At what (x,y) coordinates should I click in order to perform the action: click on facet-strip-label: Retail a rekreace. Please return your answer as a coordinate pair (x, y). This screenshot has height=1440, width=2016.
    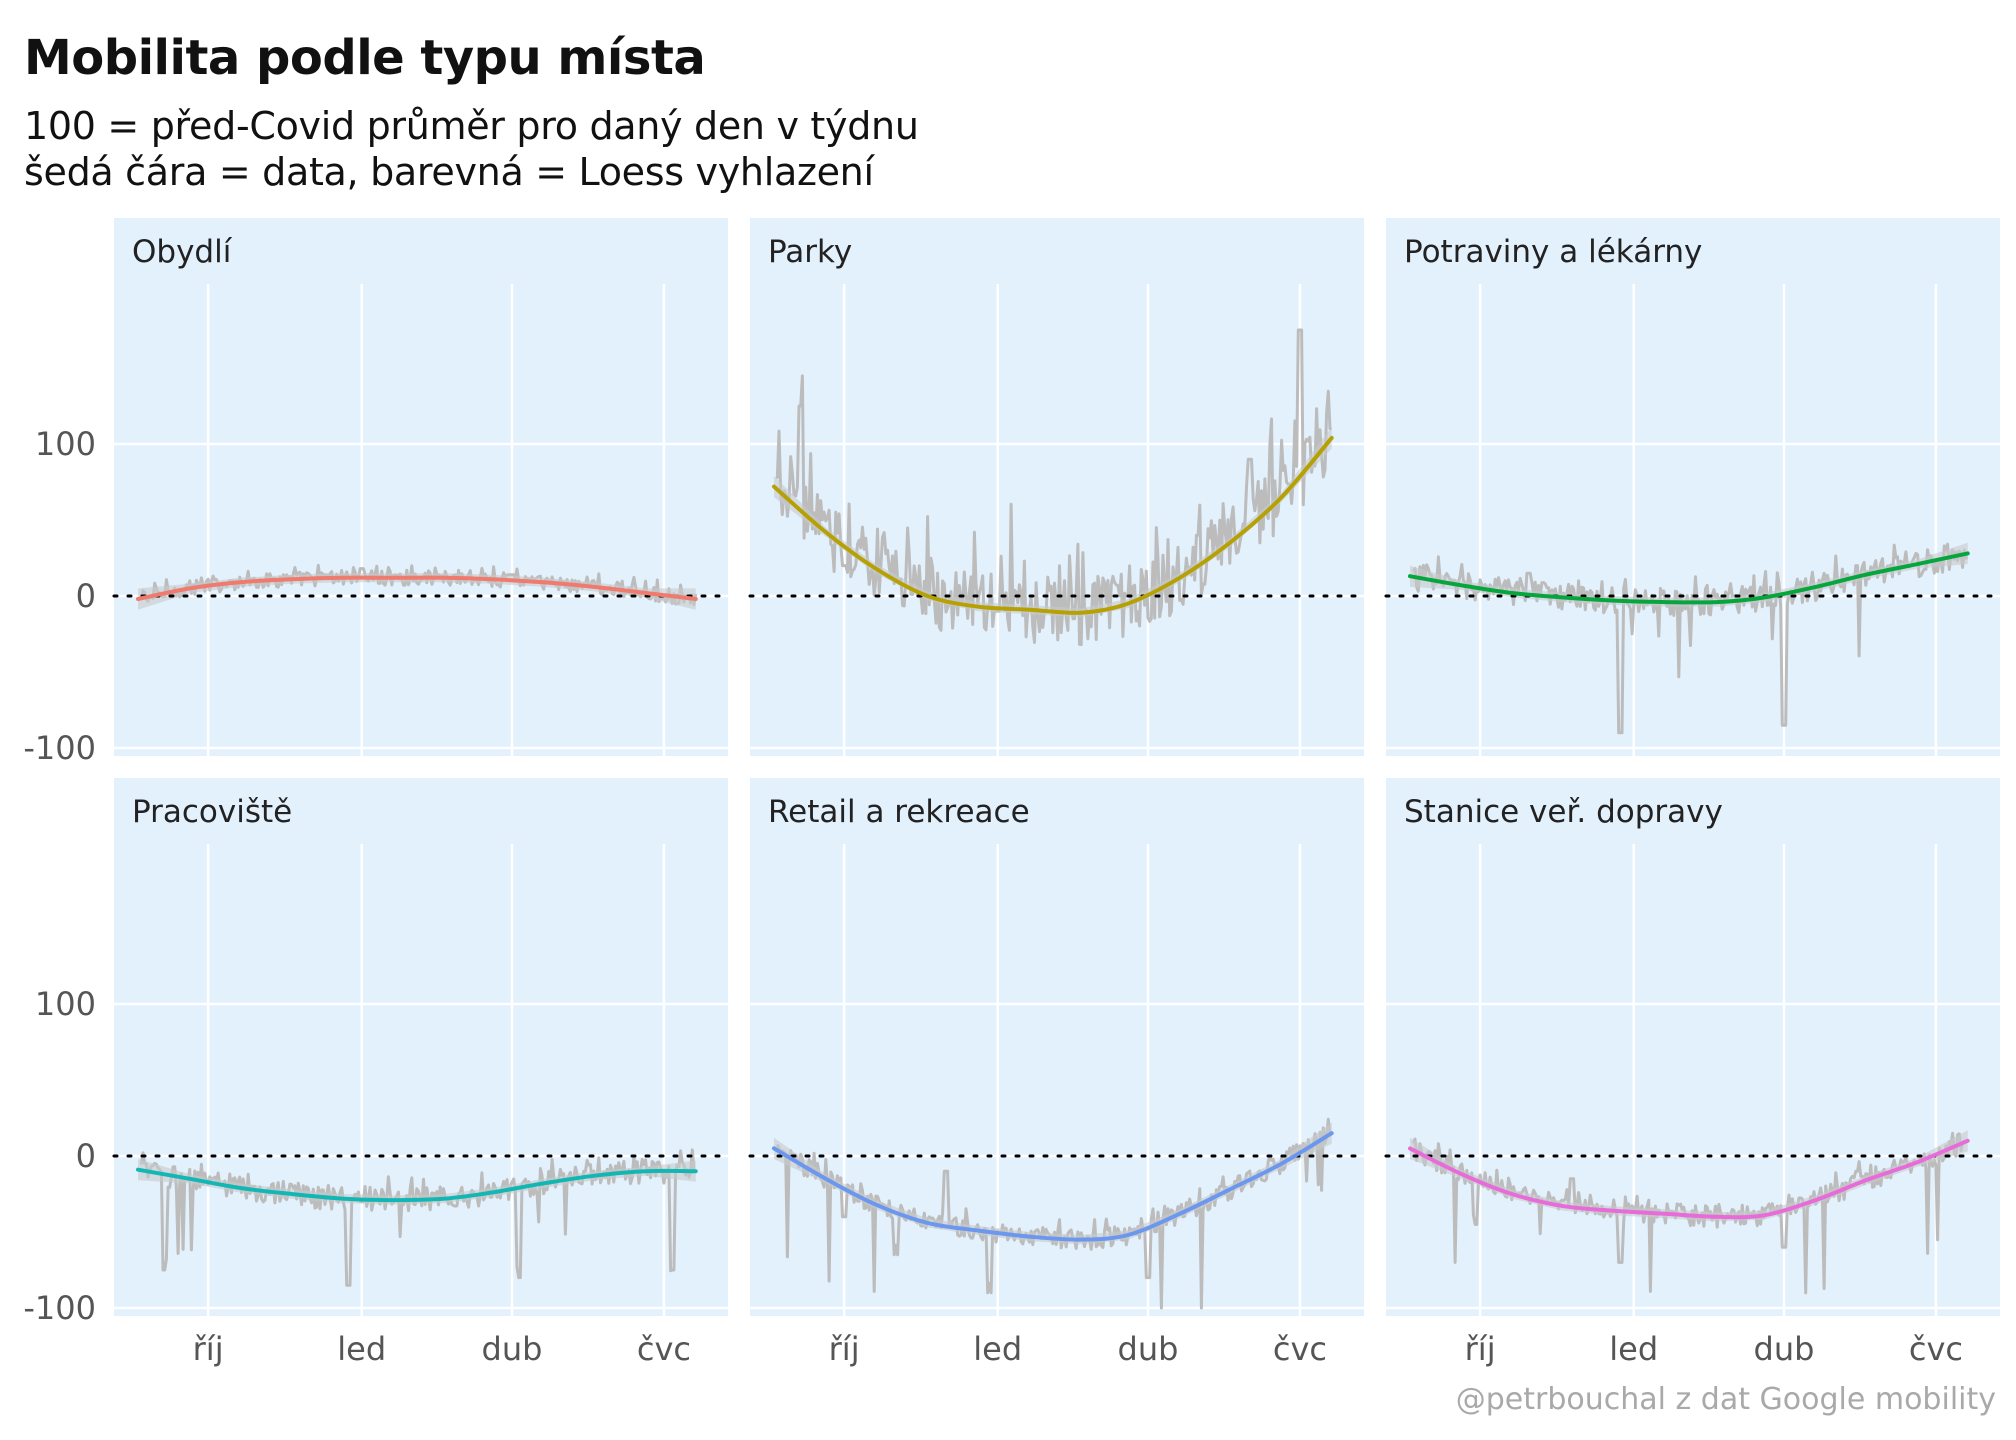
    Looking at the image, I should click on (899, 812).